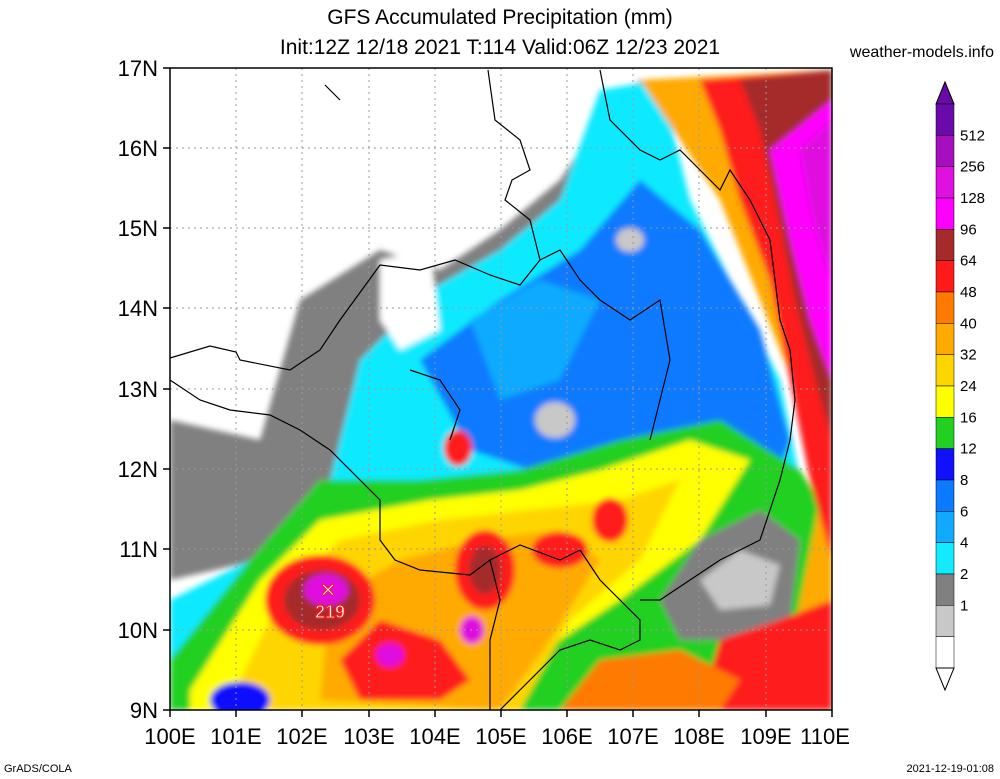 The image size is (1000, 779). I want to click on lat-label: 14N, so click(138, 308).